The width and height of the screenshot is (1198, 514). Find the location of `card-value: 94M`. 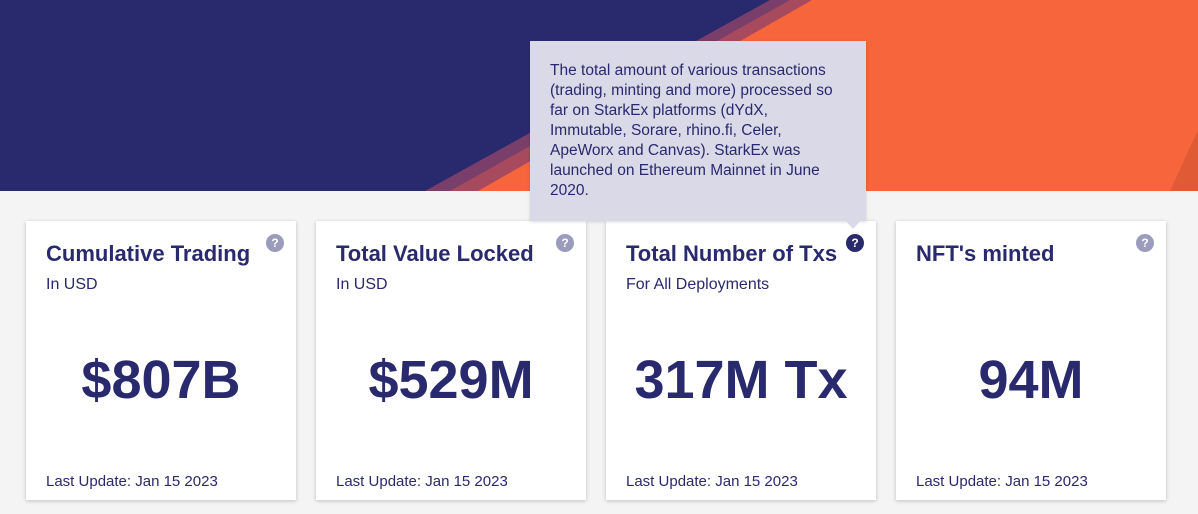

card-value: 94M is located at coordinates (1031, 380).